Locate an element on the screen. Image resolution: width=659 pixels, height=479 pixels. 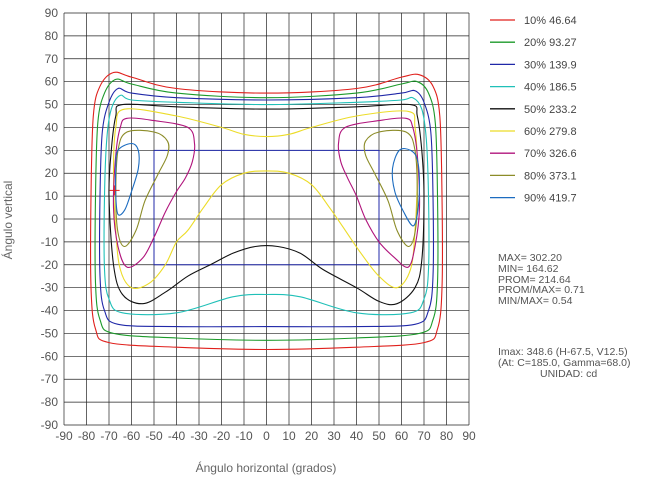
legend-label: 50% 233.2 is located at coordinates (550, 110).